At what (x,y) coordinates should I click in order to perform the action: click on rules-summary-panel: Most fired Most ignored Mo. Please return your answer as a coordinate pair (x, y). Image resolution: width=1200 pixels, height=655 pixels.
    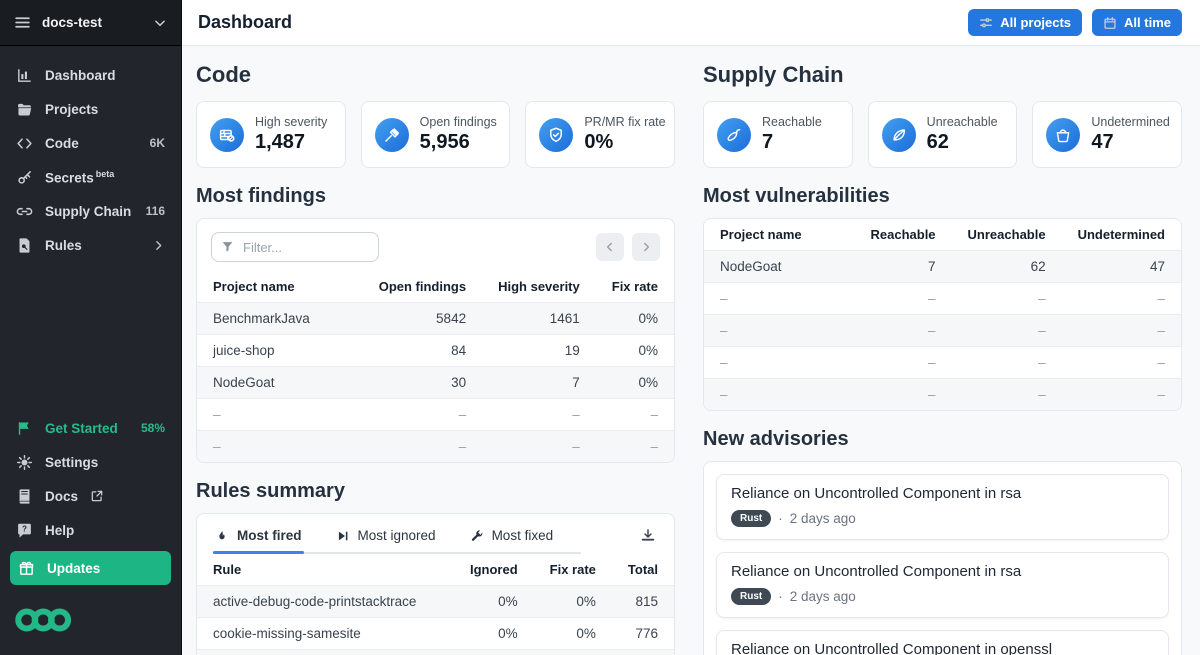
    Looking at the image, I should click on (435, 584).